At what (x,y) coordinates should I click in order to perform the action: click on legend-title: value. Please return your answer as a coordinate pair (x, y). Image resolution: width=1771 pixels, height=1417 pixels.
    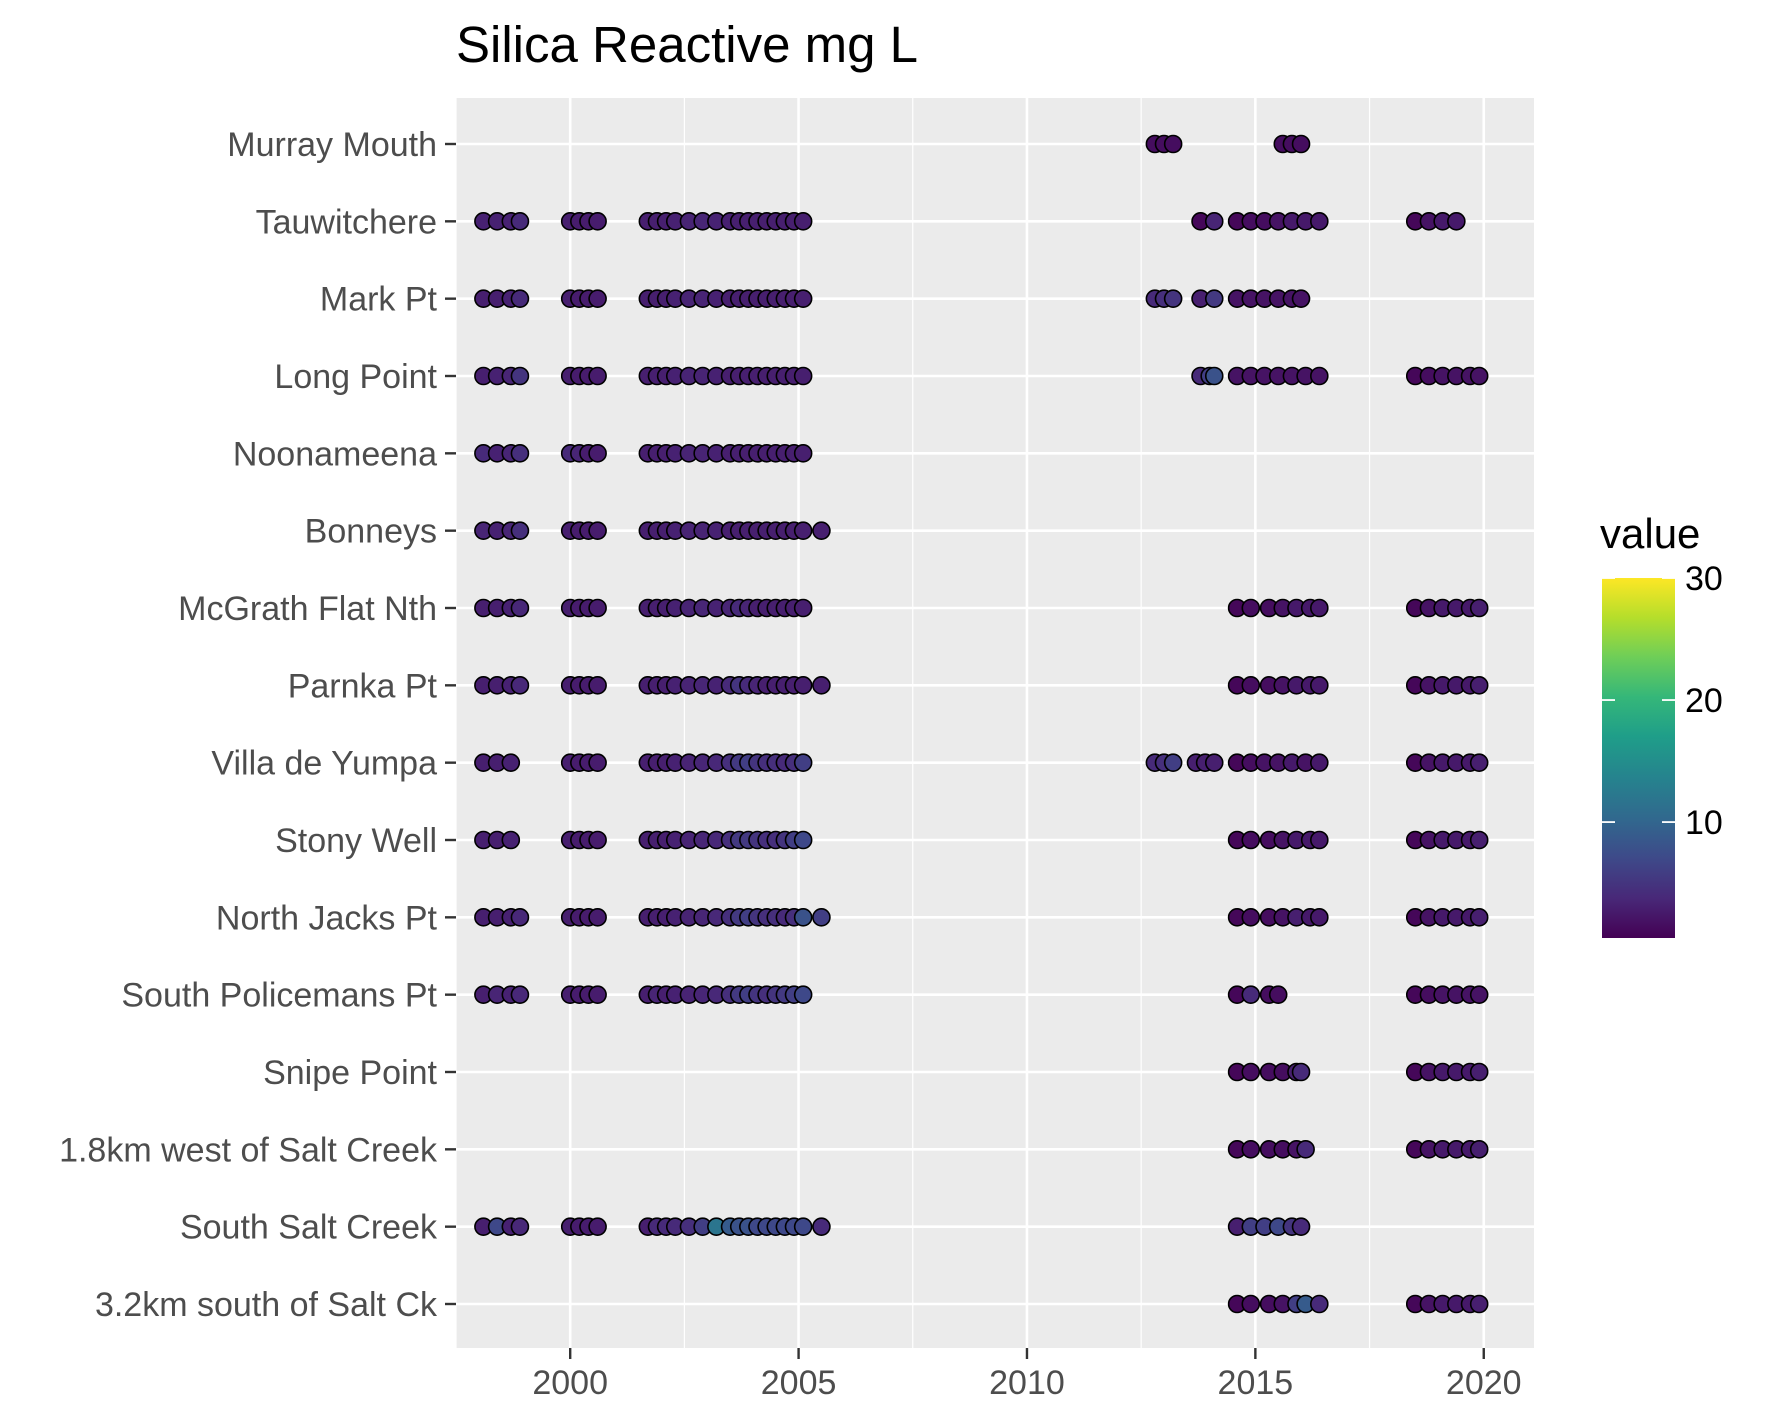
    Looking at the image, I should click on (1650, 533).